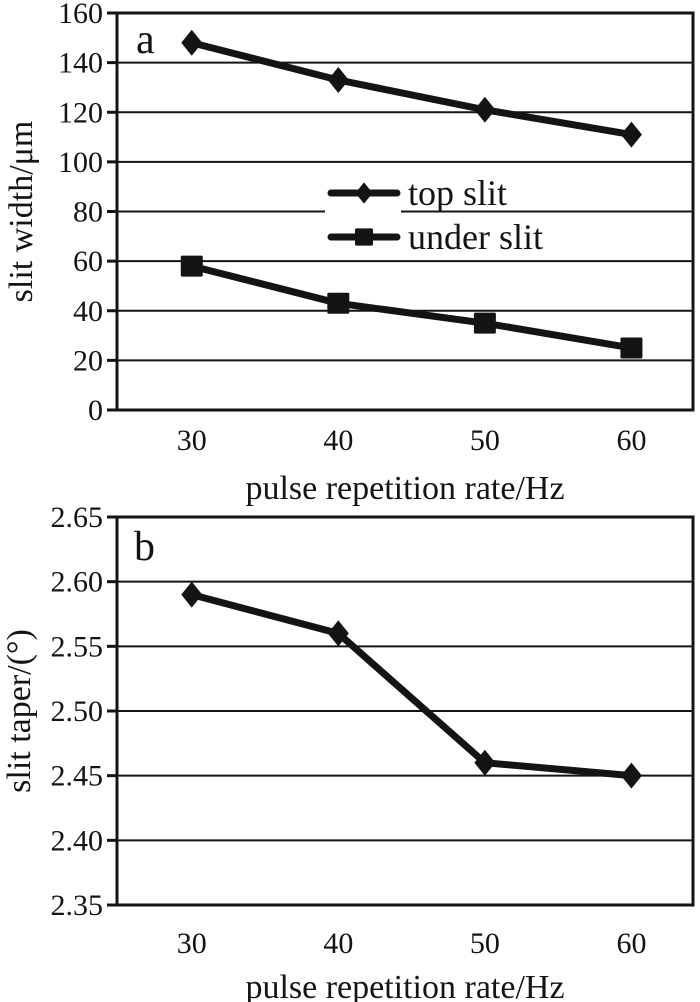 The width and height of the screenshot is (700, 1002). Describe the element at coordinates (88, 360) in the screenshot. I see `y-tick-label: 20` at that location.